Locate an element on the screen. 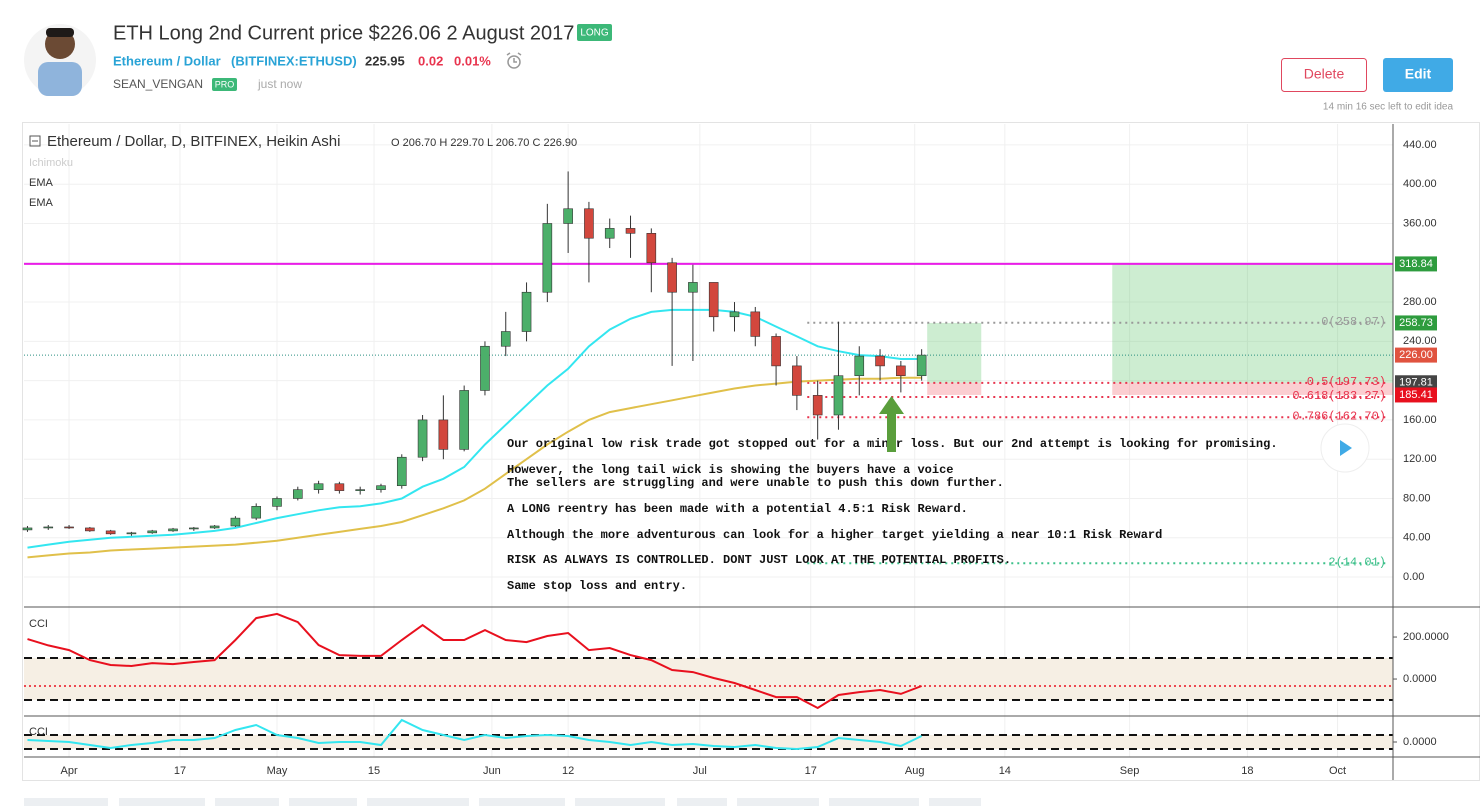  alarm-icon is located at coordinates (514, 60).